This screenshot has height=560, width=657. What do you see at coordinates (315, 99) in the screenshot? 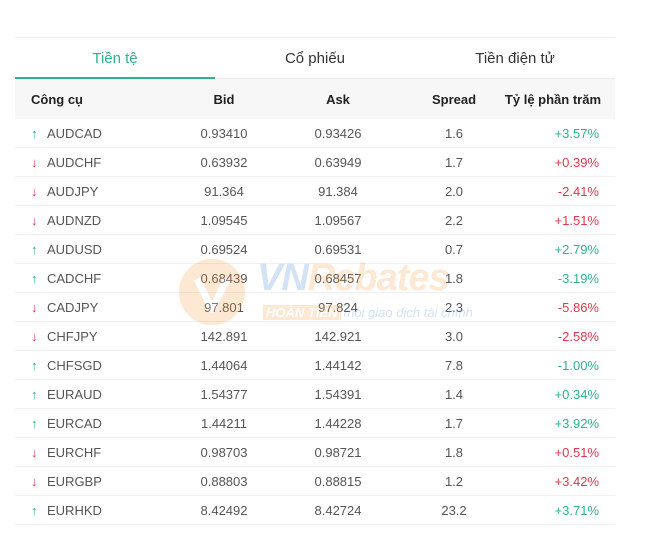
I see `table-header: Công cụ Bid Ask Spread Tỷ lệ phần trăm` at bounding box center [315, 99].